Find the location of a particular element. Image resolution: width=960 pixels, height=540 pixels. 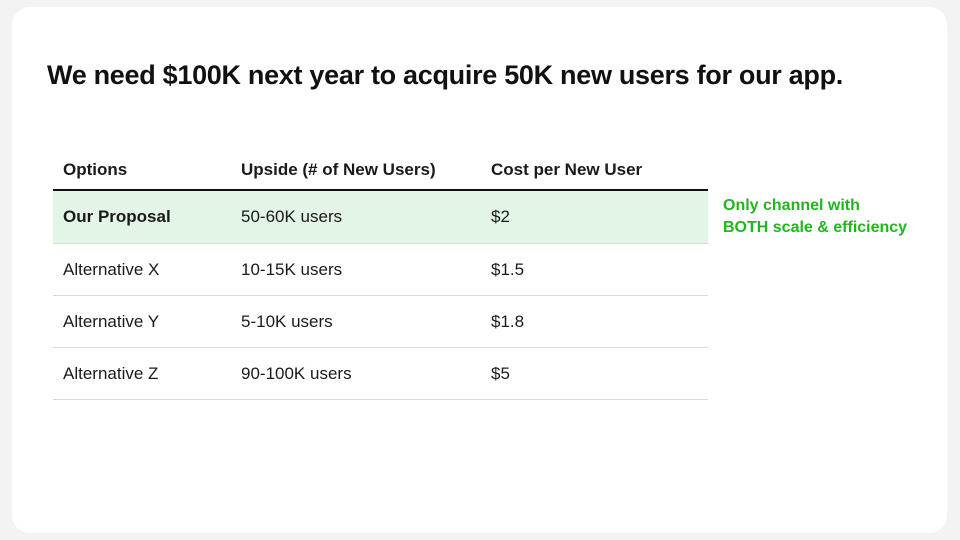

option-upside: 50-60K users is located at coordinates (292, 216).